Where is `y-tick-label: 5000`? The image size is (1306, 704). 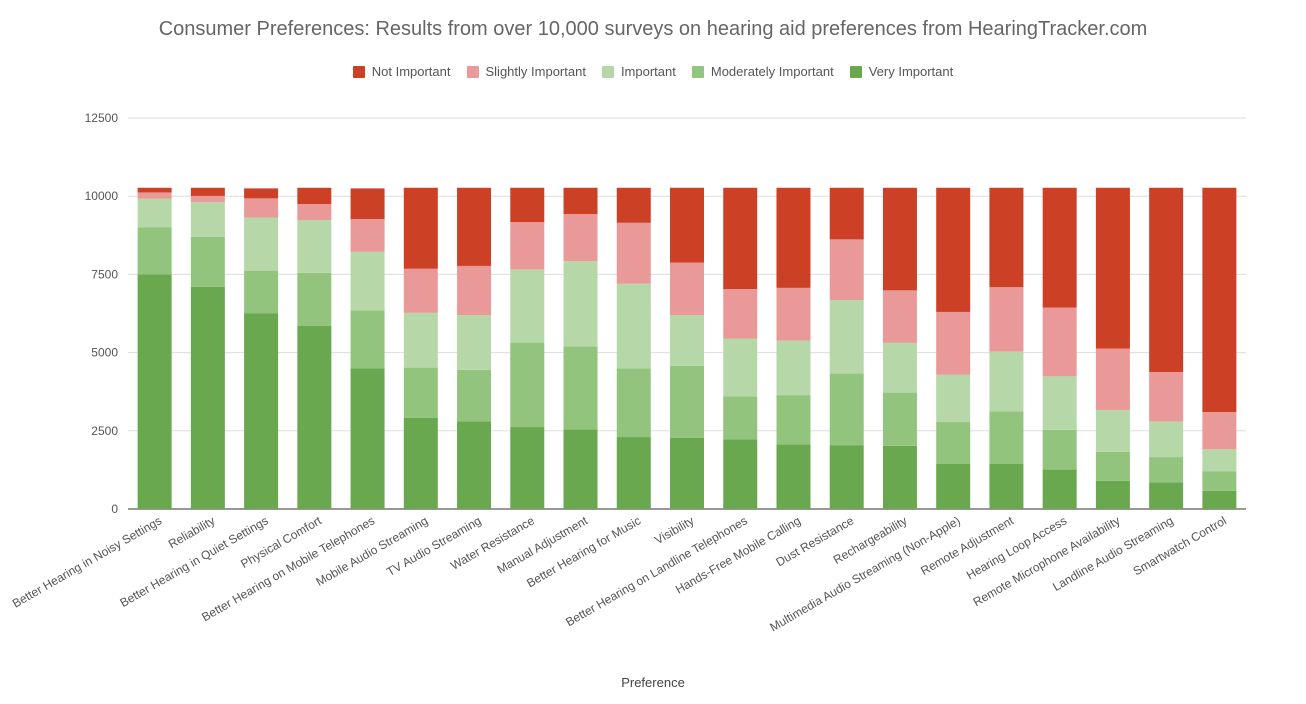
y-tick-label: 5000 is located at coordinates (104, 353).